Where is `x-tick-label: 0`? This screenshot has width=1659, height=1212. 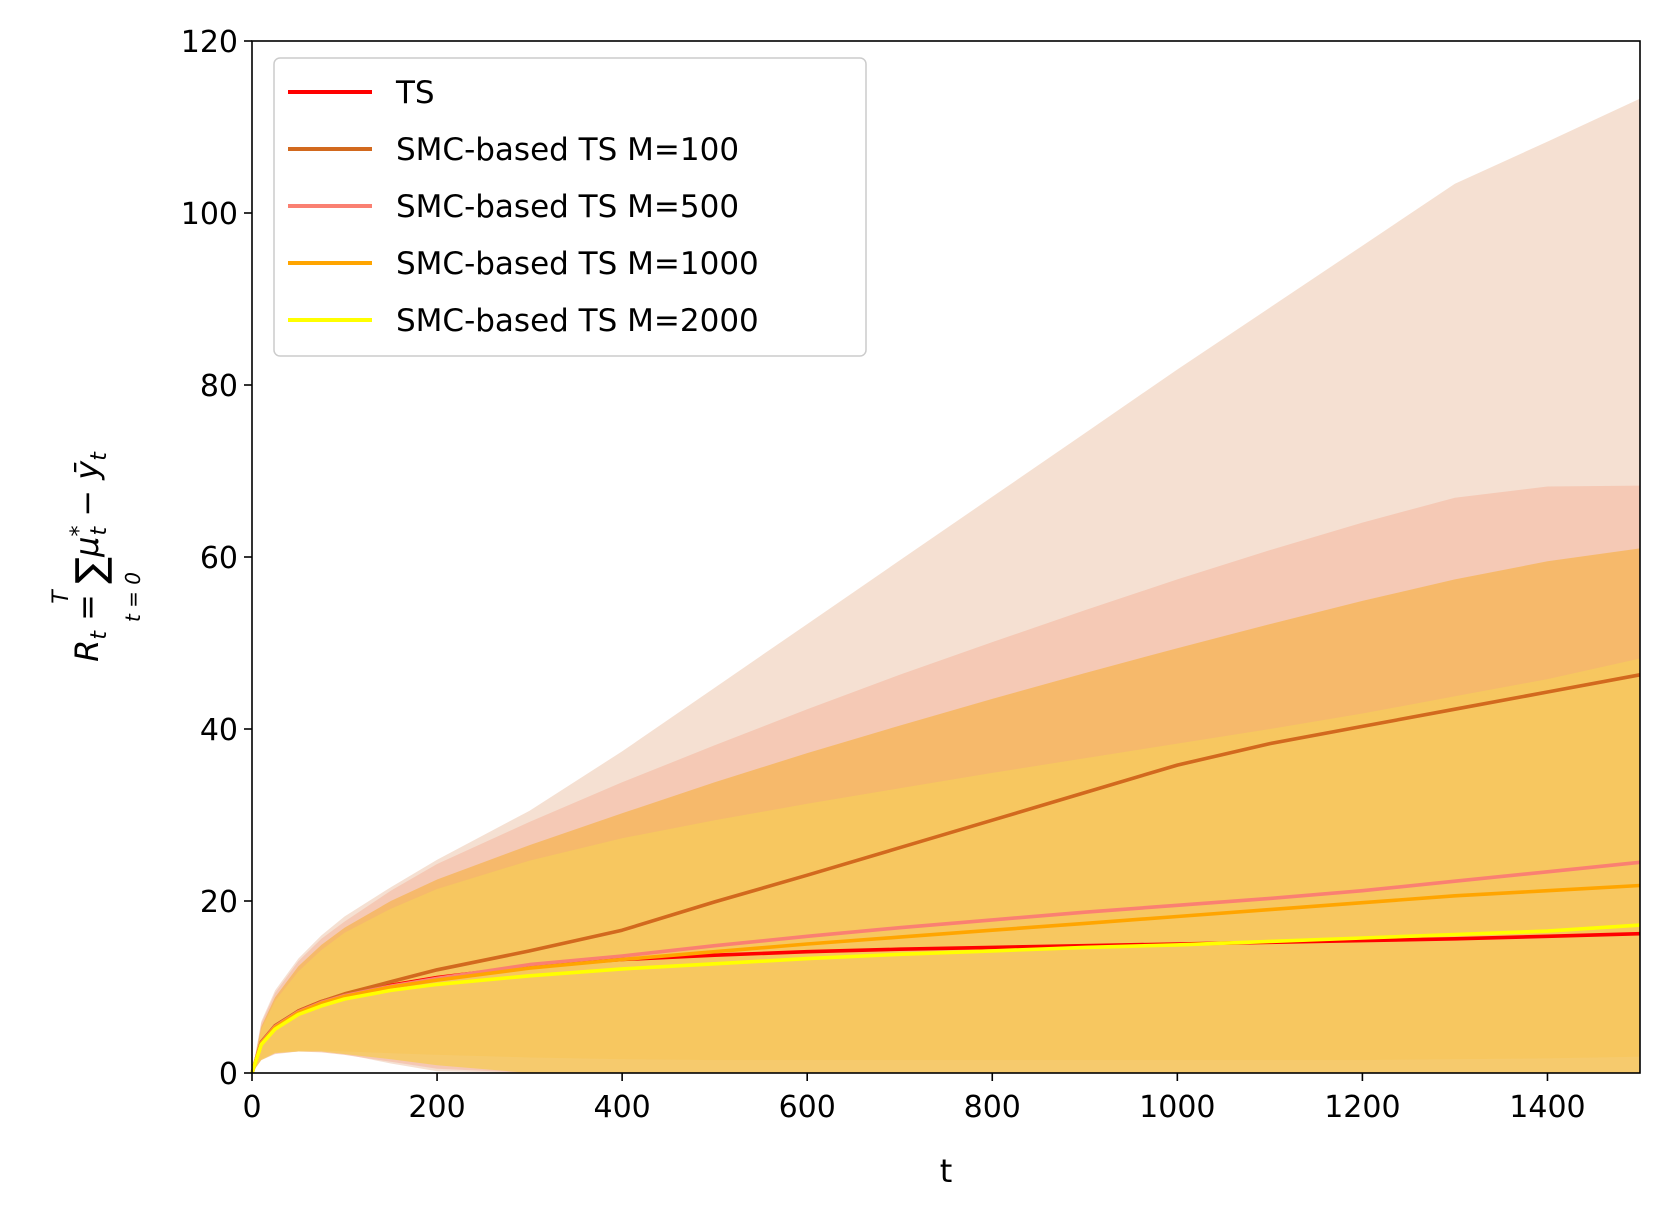
x-tick-label: 0 is located at coordinates (251, 1107).